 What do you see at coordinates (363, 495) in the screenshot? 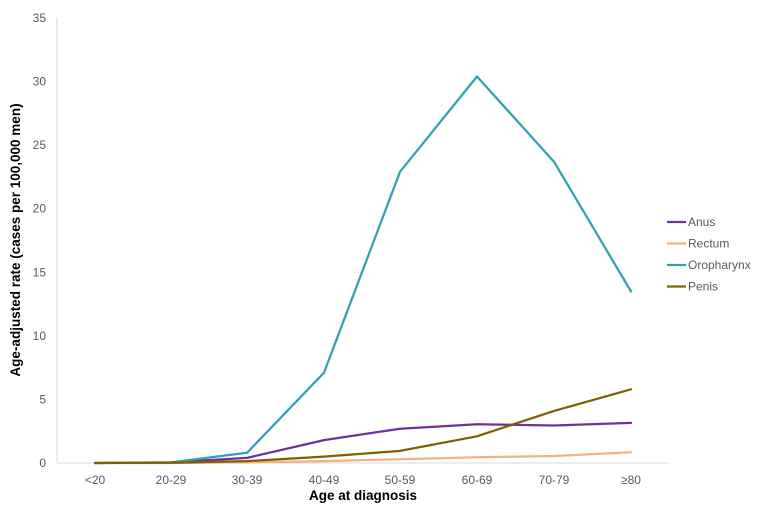
I see `x-axis-title: Age at diagnosis` at bounding box center [363, 495].